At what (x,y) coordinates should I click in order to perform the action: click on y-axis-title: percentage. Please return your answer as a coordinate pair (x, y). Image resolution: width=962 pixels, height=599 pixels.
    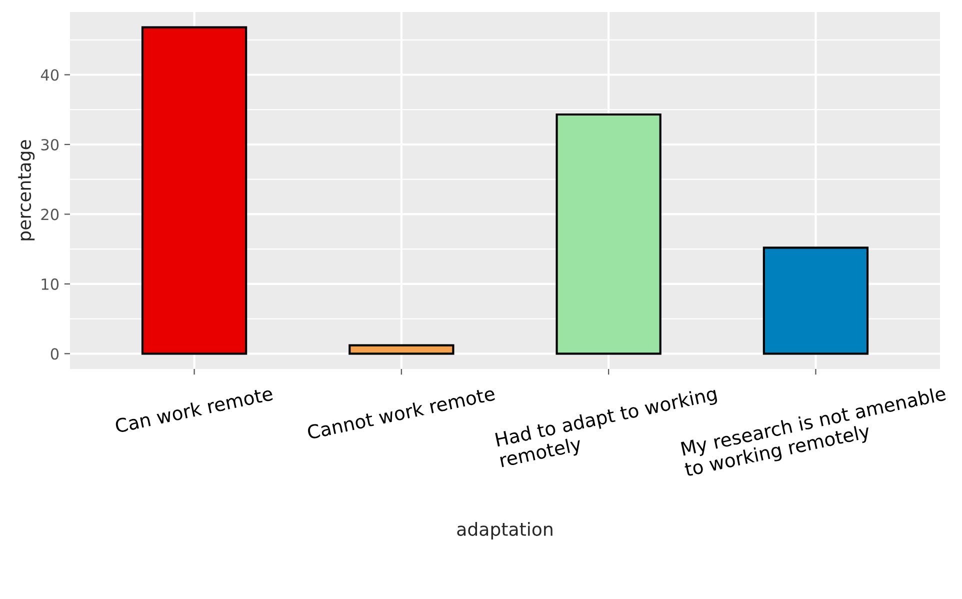
    Looking at the image, I should click on (26, 190).